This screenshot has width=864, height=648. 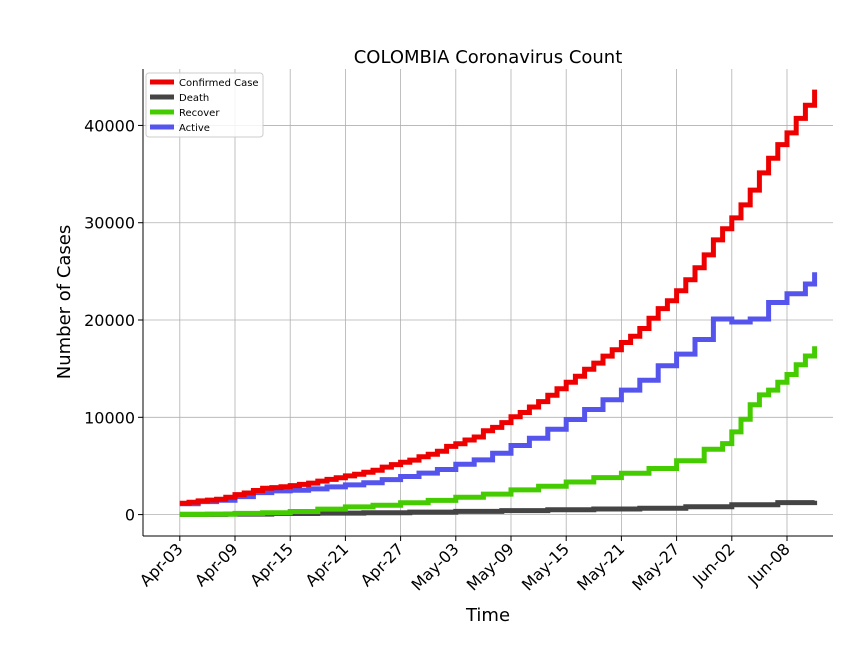 What do you see at coordinates (109, 320) in the screenshot?
I see `y-tick-label: 20000` at bounding box center [109, 320].